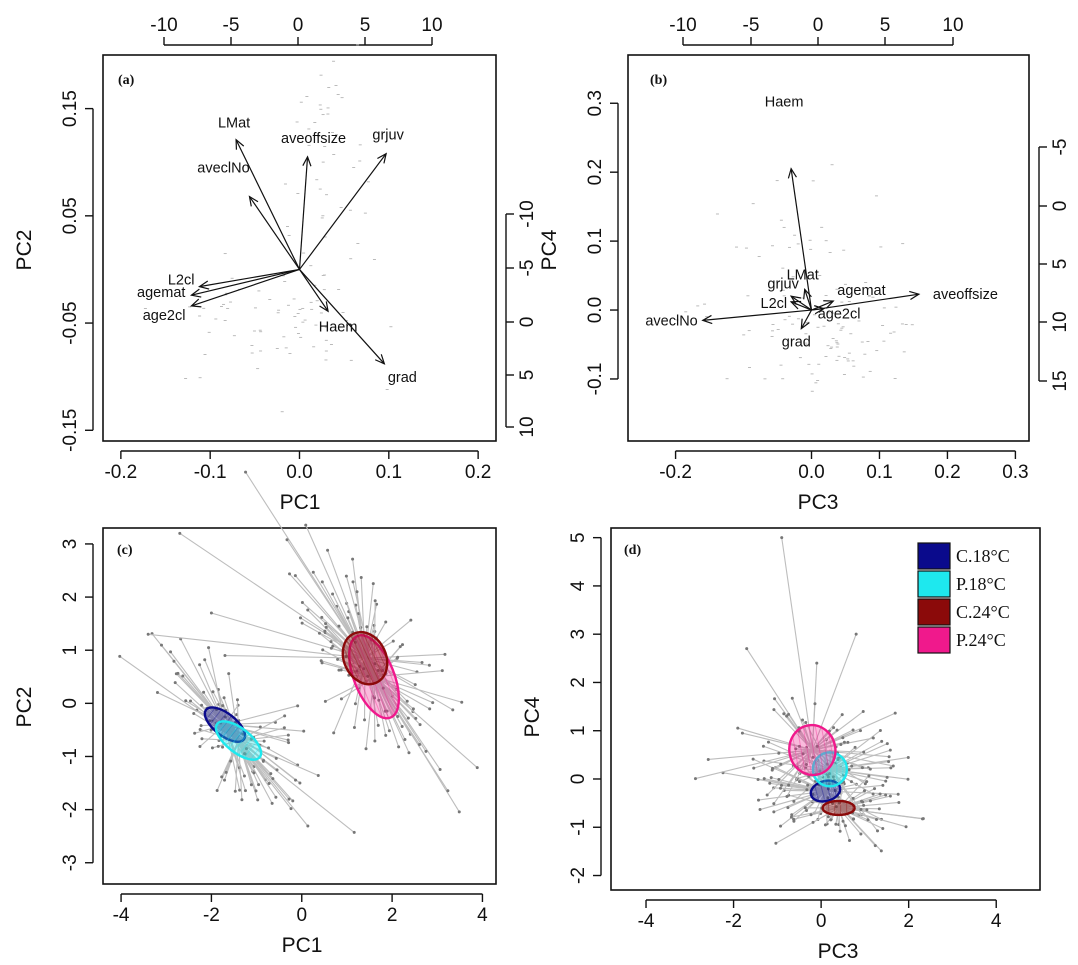 This screenshot has width=1078, height=965. What do you see at coordinates (578, 537) in the screenshot?
I see `y-tick-label: 5` at bounding box center [578, 537].